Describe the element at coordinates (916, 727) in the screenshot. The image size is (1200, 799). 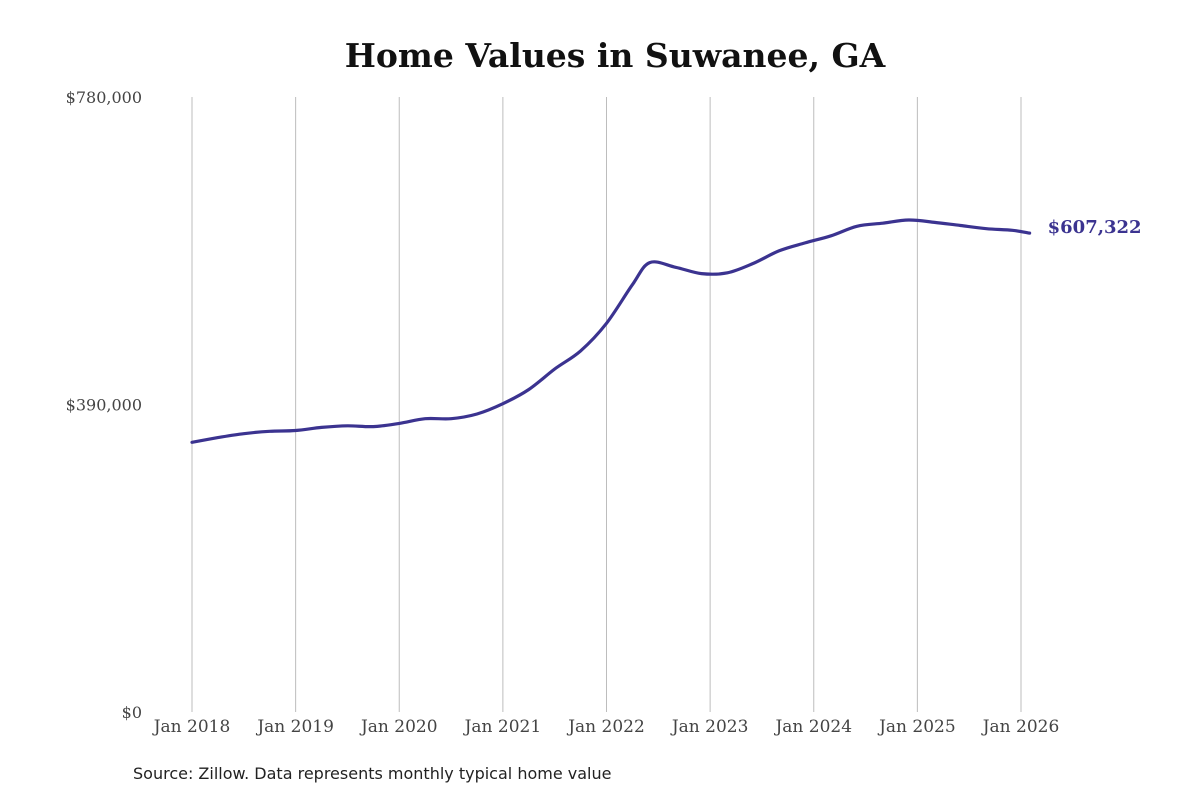
I see `x-tick-label: Jan 2025` at that location.